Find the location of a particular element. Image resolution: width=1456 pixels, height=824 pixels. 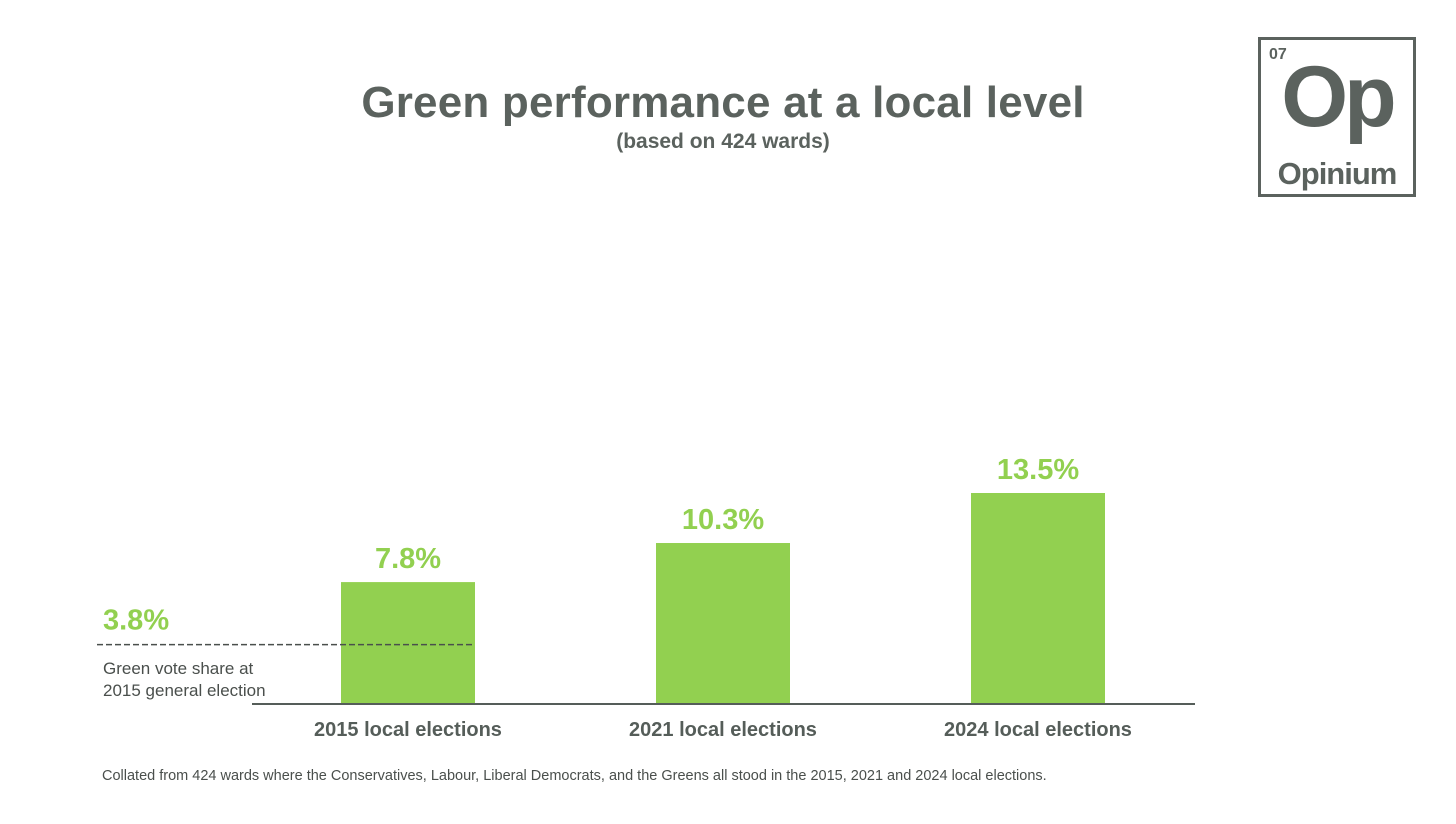

reference-line-label-line-2: 2015 general election is located at coordinates (184, 690).